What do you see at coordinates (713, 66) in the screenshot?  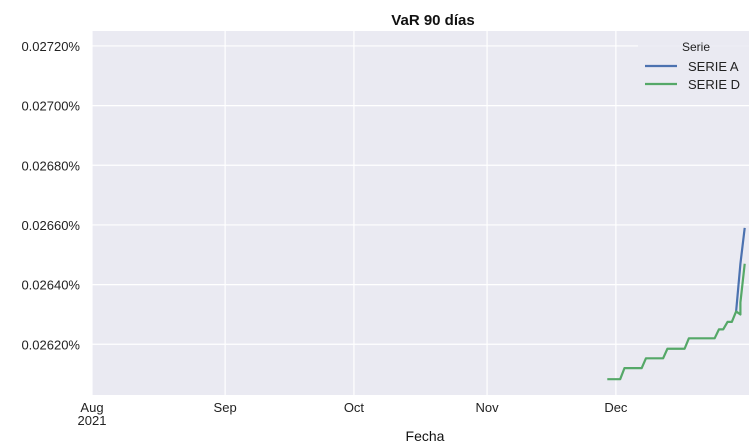 I see `legend-label-1: SERIE A` at bounding box center [713, 66].